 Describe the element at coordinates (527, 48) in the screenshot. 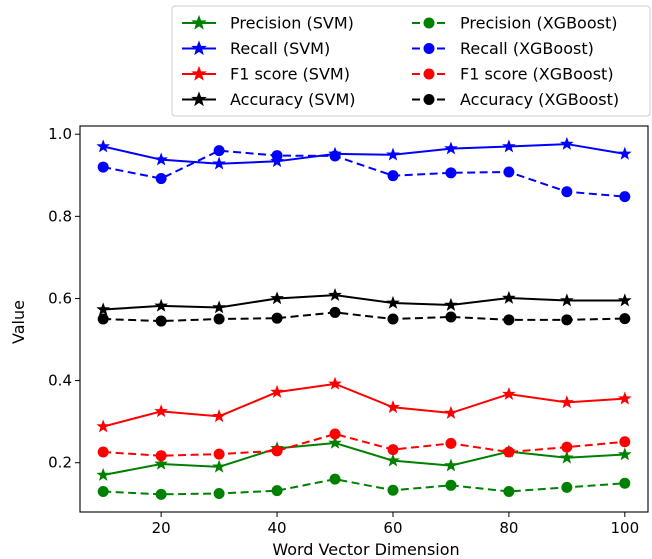

I see `legend-label-5: Recall (XGBoost)` at that location.